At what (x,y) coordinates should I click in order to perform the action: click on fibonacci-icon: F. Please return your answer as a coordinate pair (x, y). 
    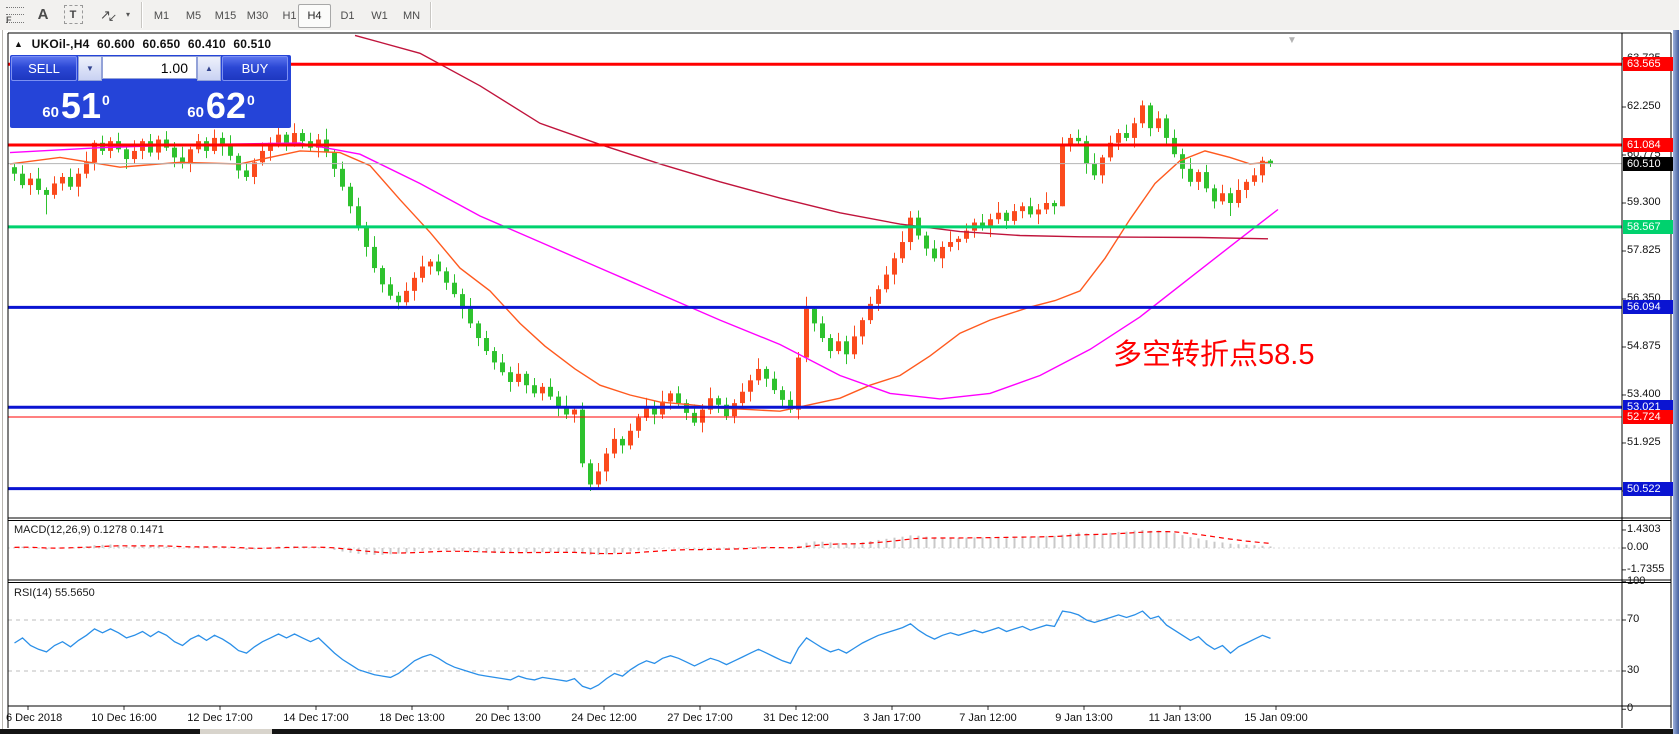
    Looking at the image, I should click on (15, 14).